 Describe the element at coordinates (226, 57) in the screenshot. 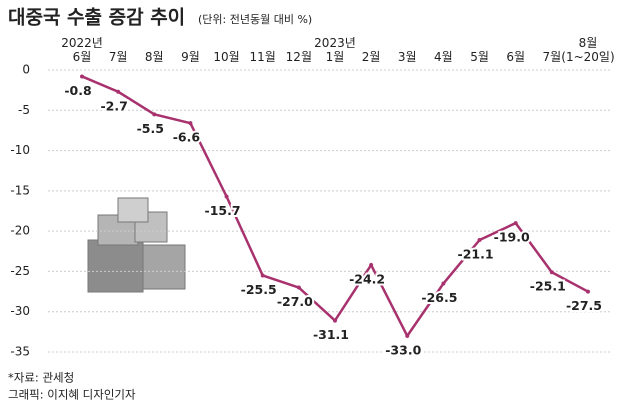

I see `x-tick-label: 10월` at that location.